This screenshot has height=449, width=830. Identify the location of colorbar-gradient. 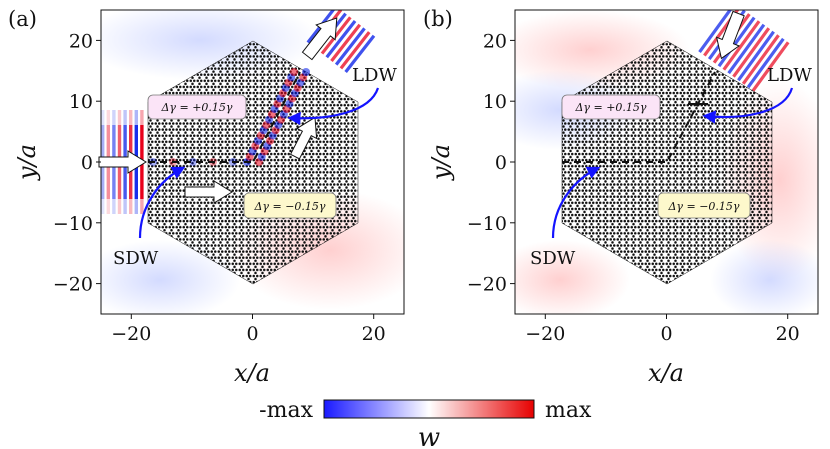
(429, 409).